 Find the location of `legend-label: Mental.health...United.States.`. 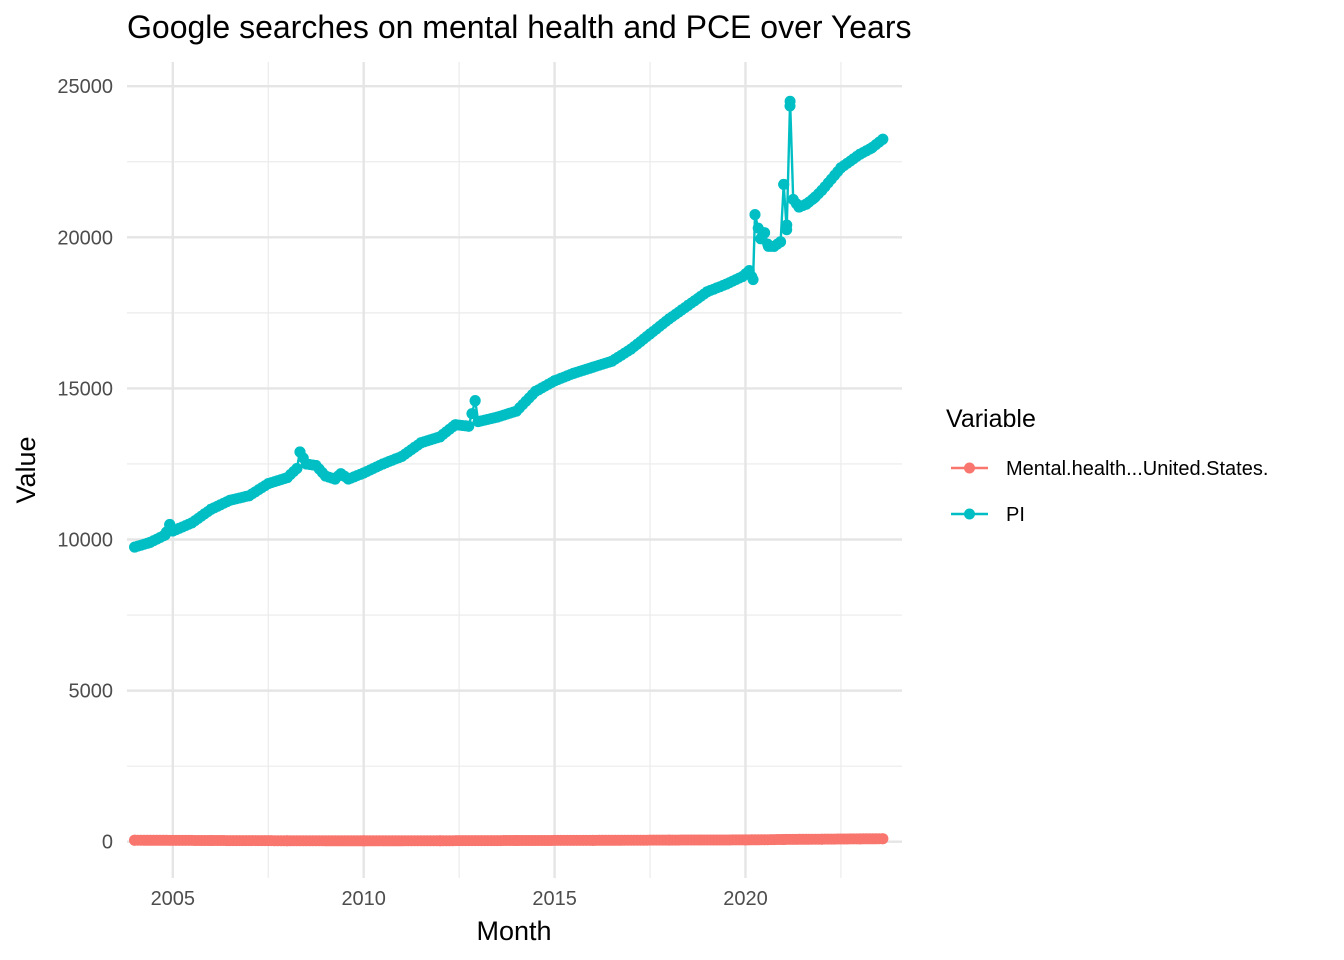

legend-label: Mental.health...United.States. is located at coordinates (1137, 469).